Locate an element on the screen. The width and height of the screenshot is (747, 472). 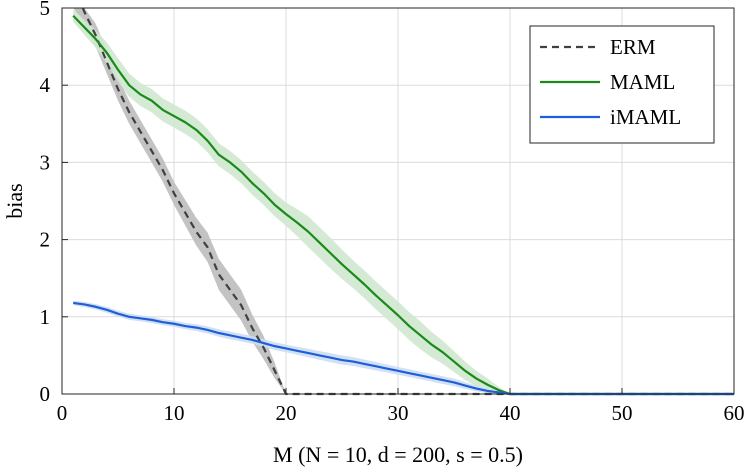
x-tick-label: 60 is located at coordinates (734, 413).